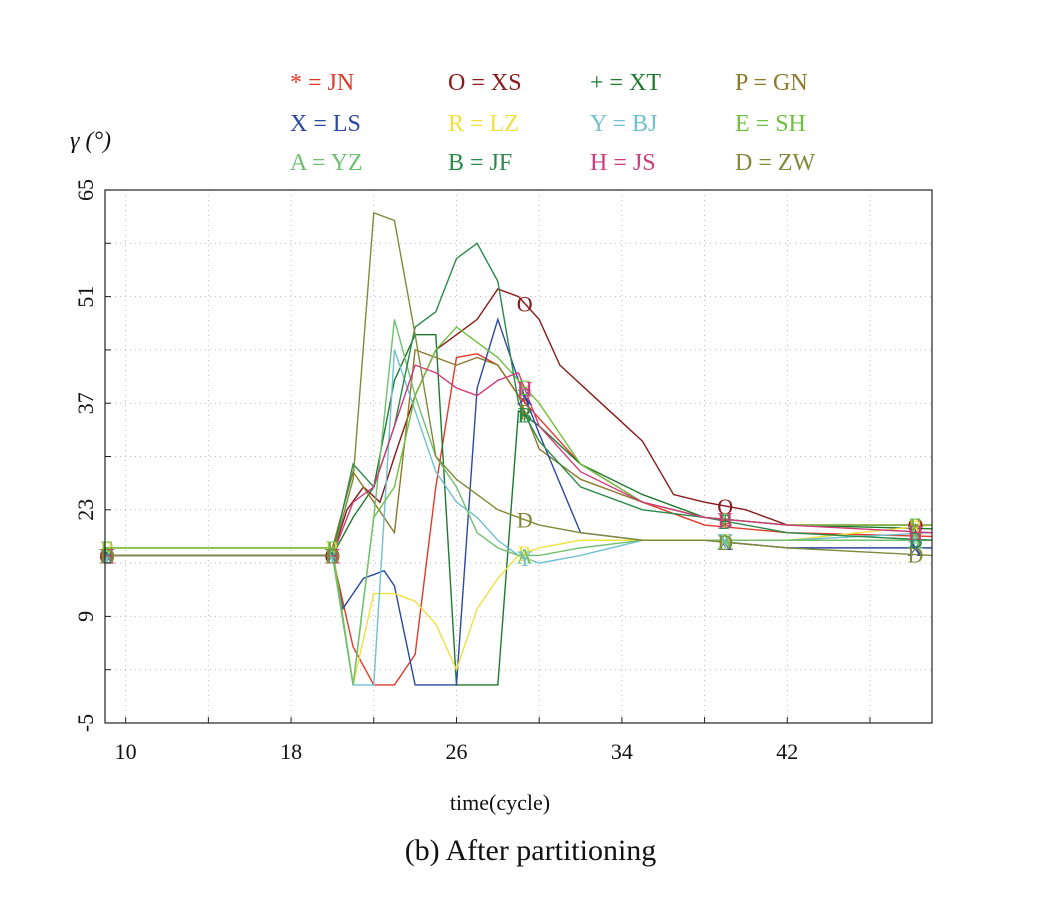 The width and height of the screenshot is (1061, 898). What do you see at coordinates (770, 124) in the screenshot?
I see `legend-entry-sh: E = SH` at bounding box center [770, 124].